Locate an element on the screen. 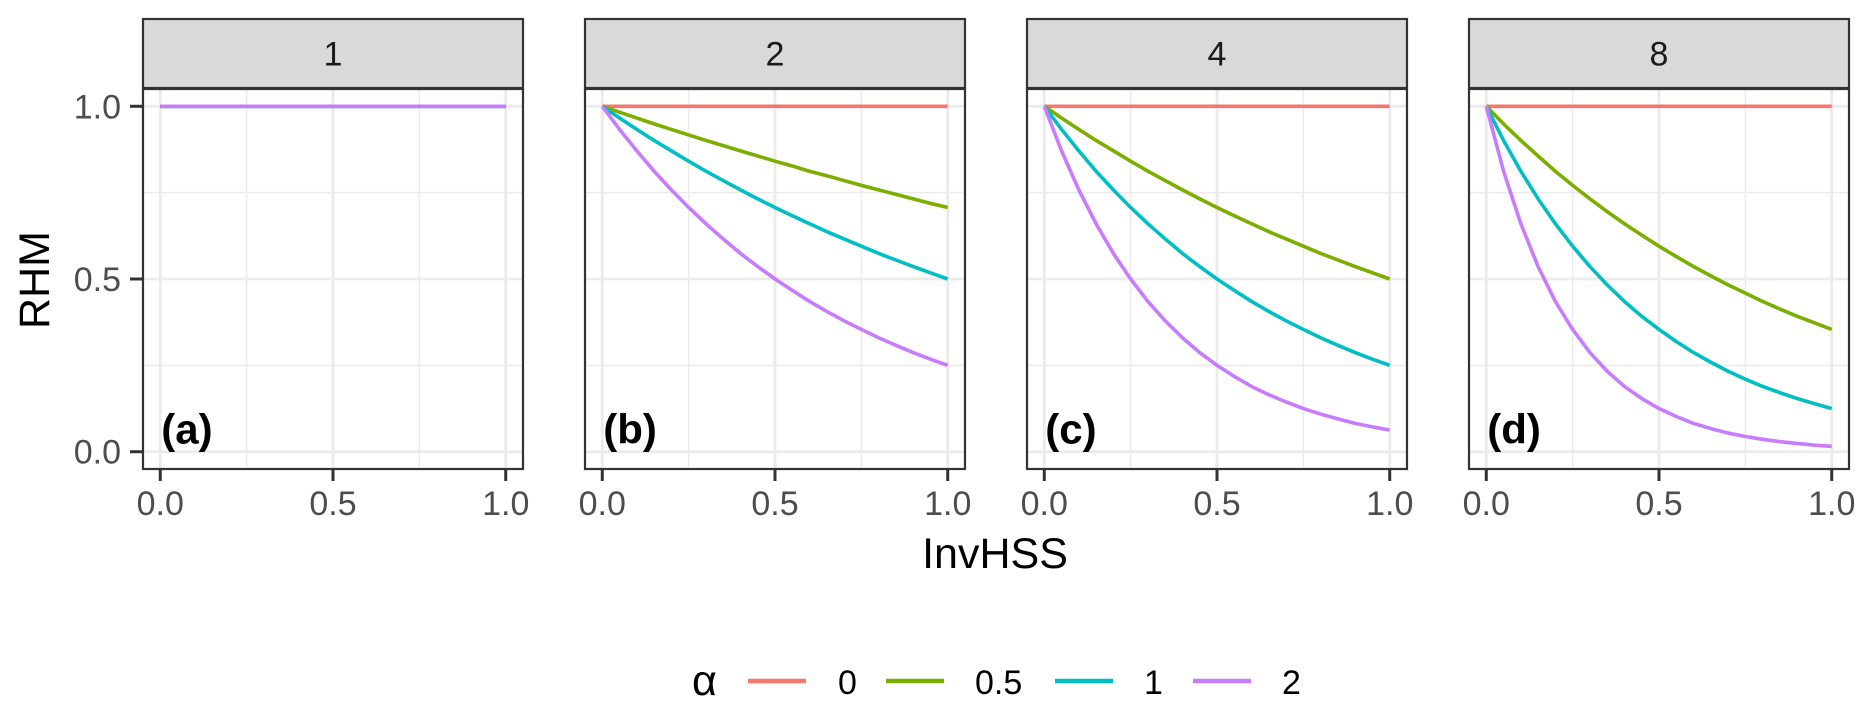 The image size is (1874, 712). legend-title: α is located at coordinates (704, 681).